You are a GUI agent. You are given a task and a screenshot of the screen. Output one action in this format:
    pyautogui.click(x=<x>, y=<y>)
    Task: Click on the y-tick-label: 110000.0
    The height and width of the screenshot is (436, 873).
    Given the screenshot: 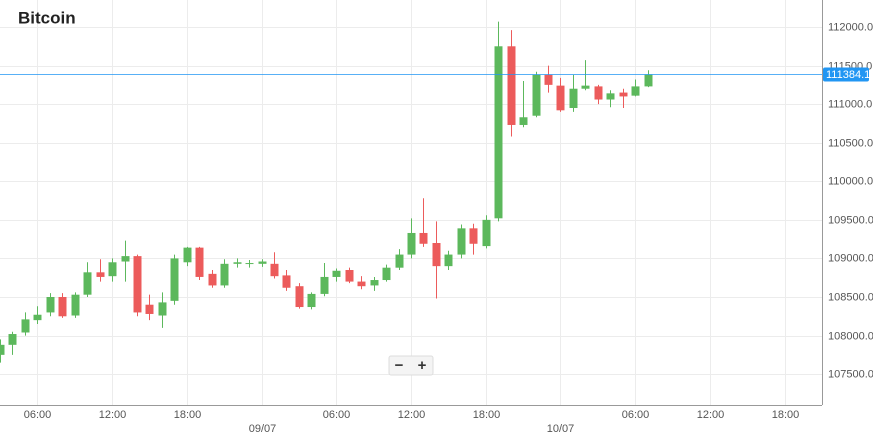 What is the action you would take?
    pyautogui.click(x=850, y=181)
    